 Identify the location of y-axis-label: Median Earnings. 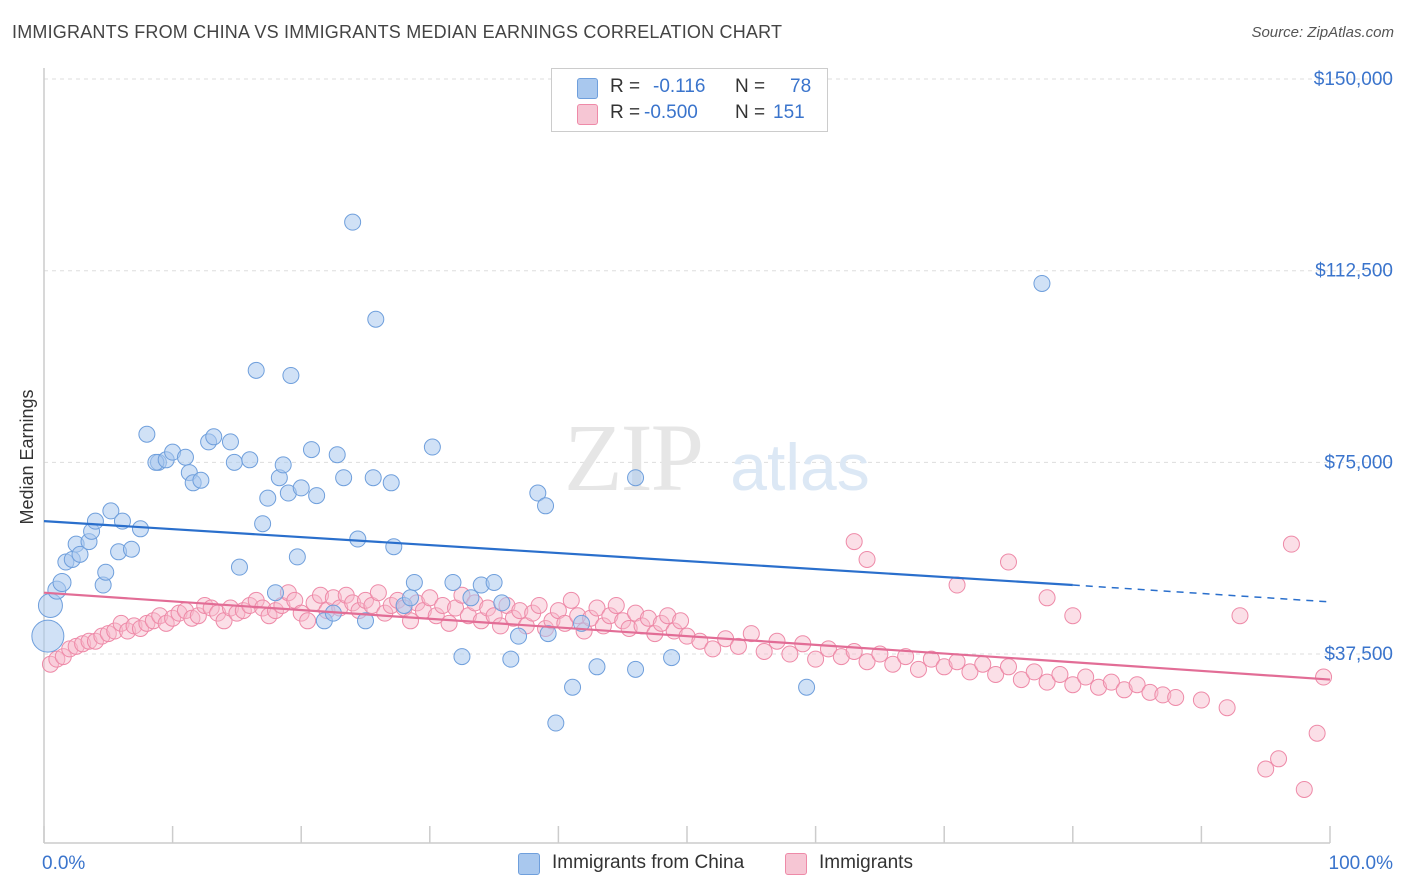
(27, 456).